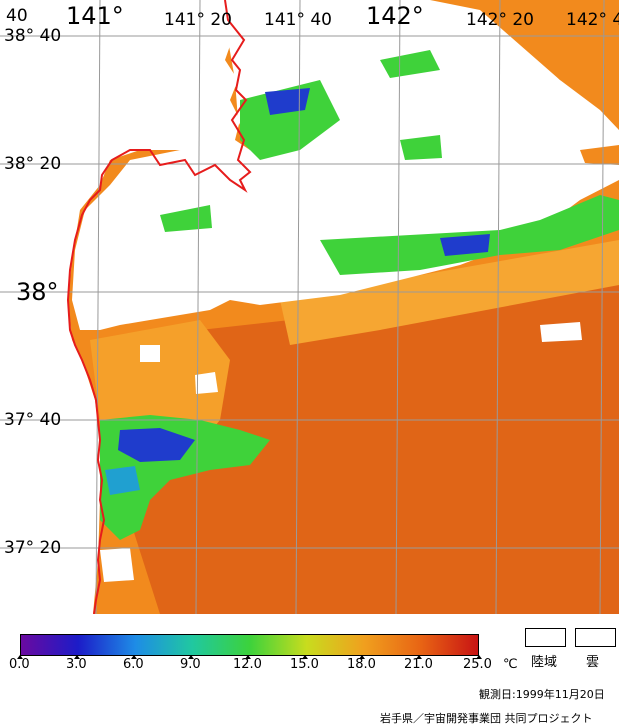 The width and height of the screenshot is (619, 726). Describe the element at coordinates (190, 664) in the screenshot. I see `scale-label-9: 9.0` at that location.